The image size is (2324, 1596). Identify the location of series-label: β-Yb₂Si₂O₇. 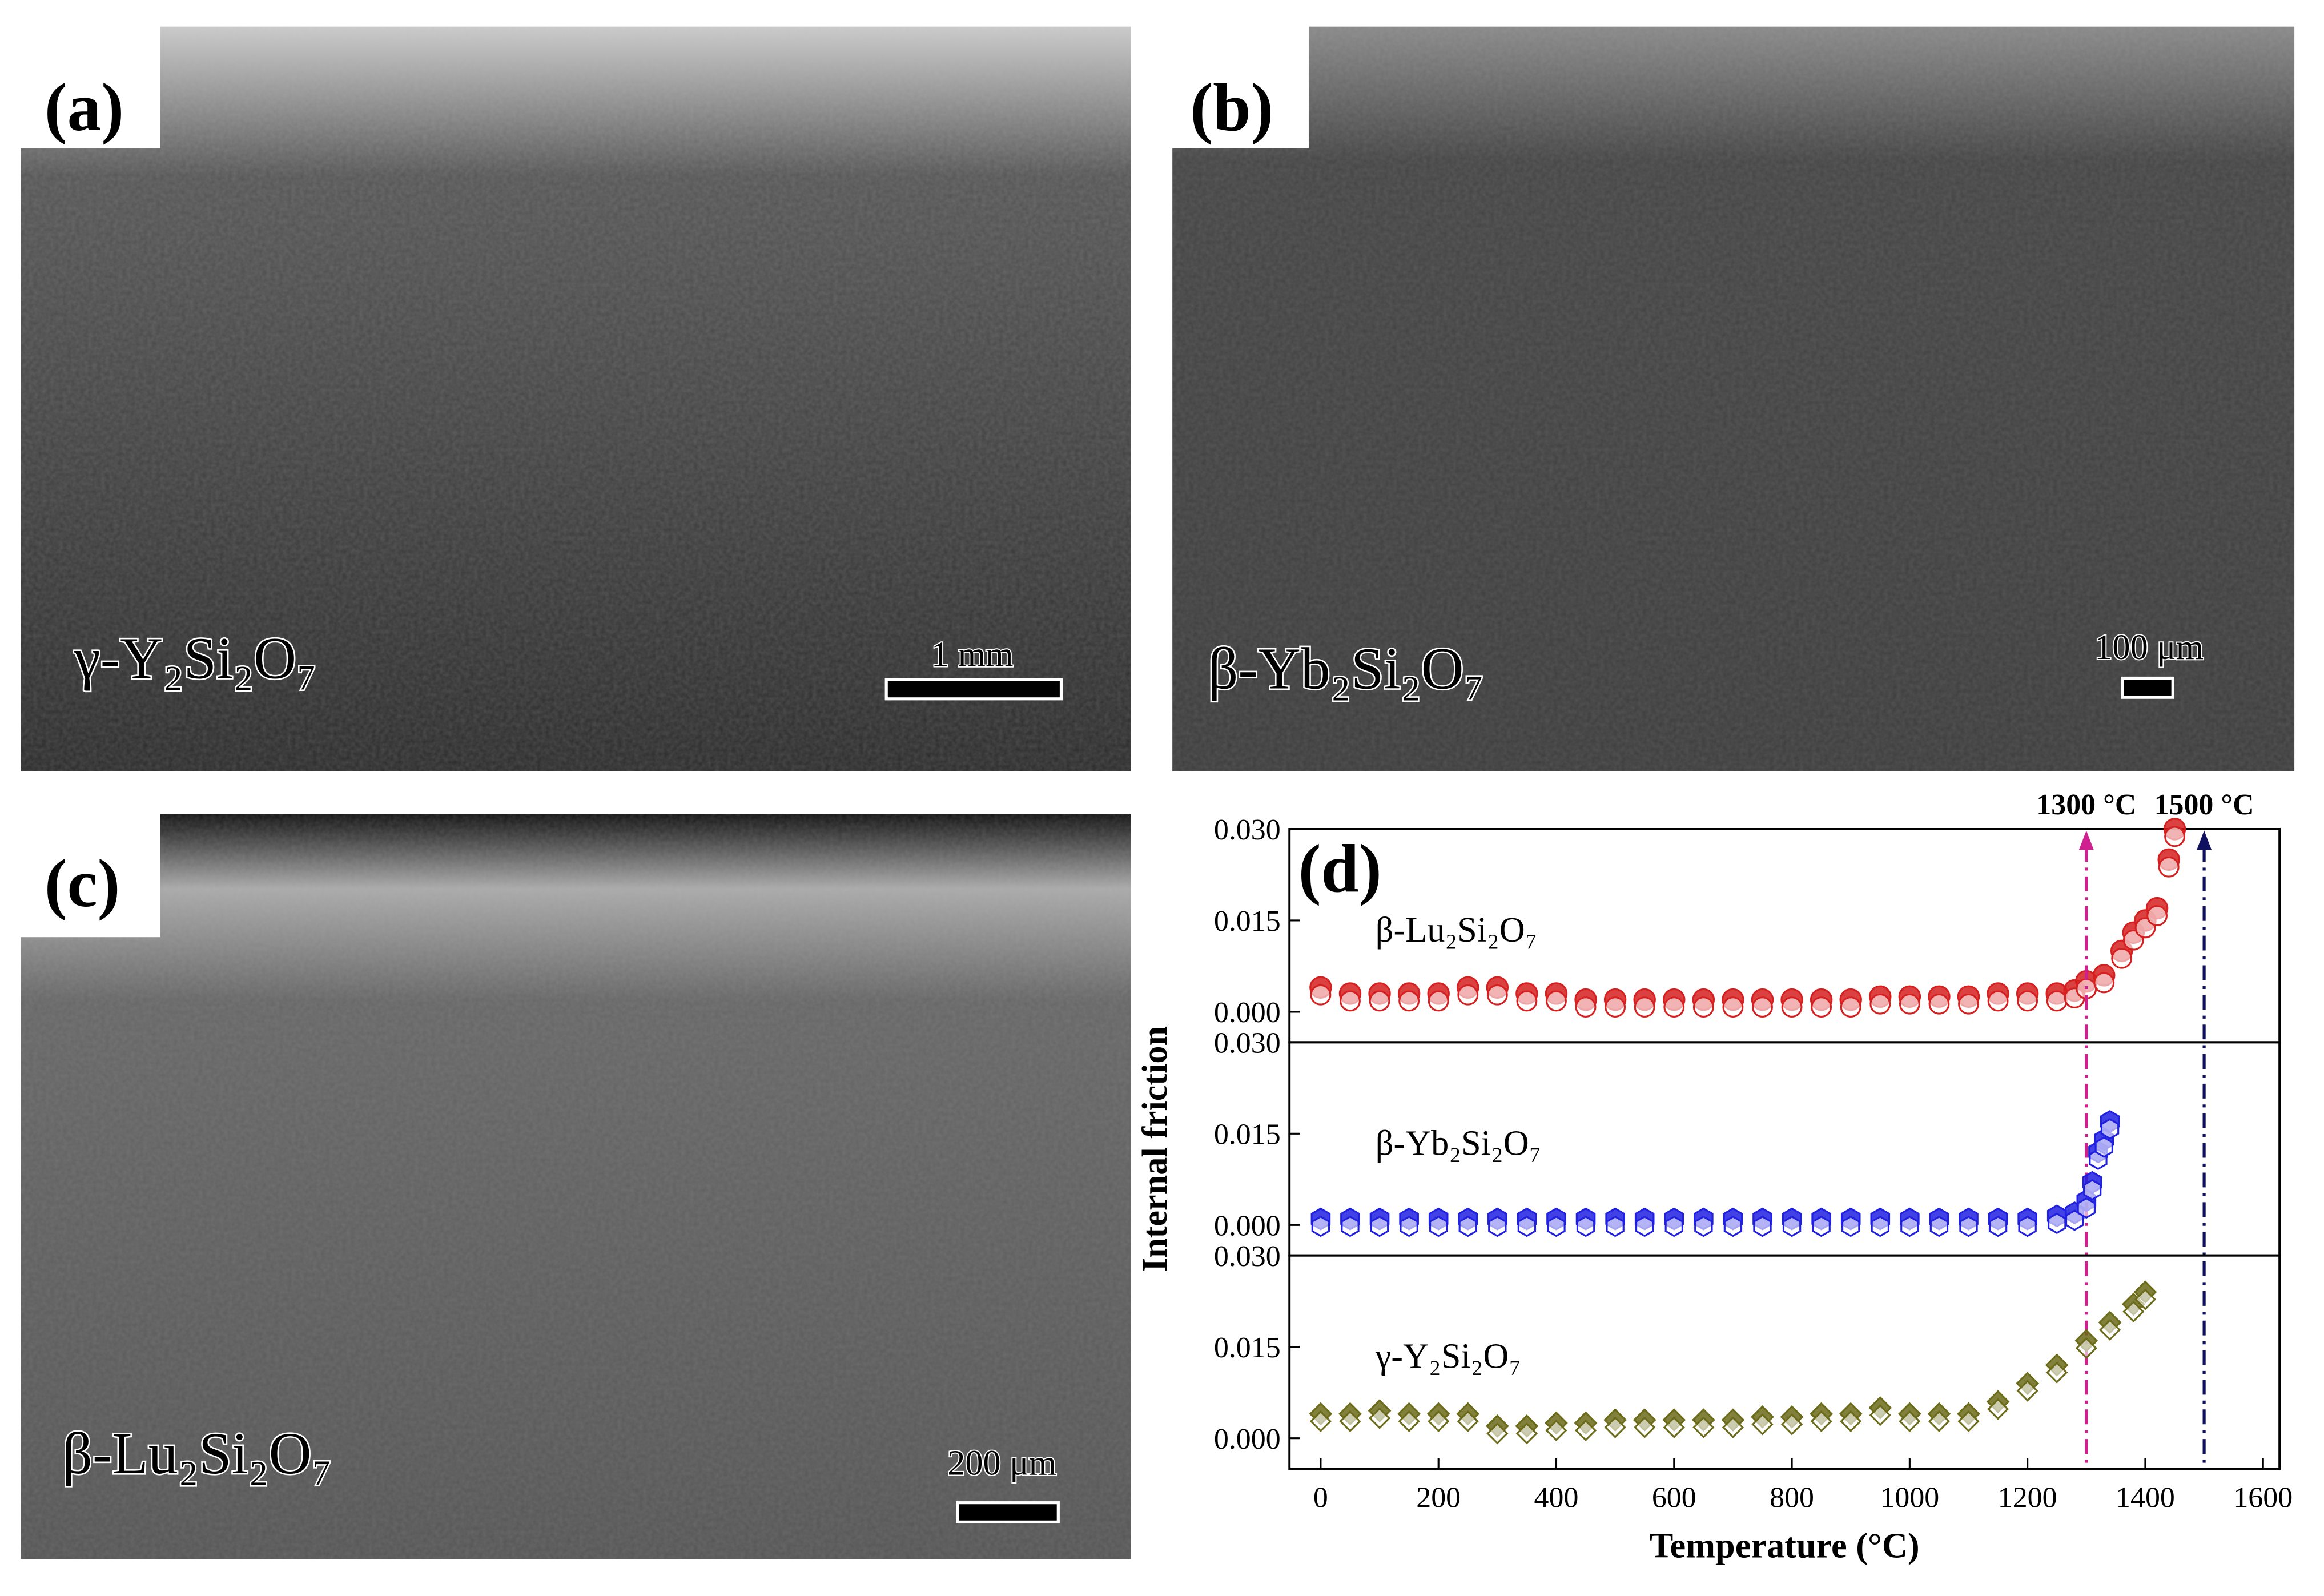
(1459, 1143).